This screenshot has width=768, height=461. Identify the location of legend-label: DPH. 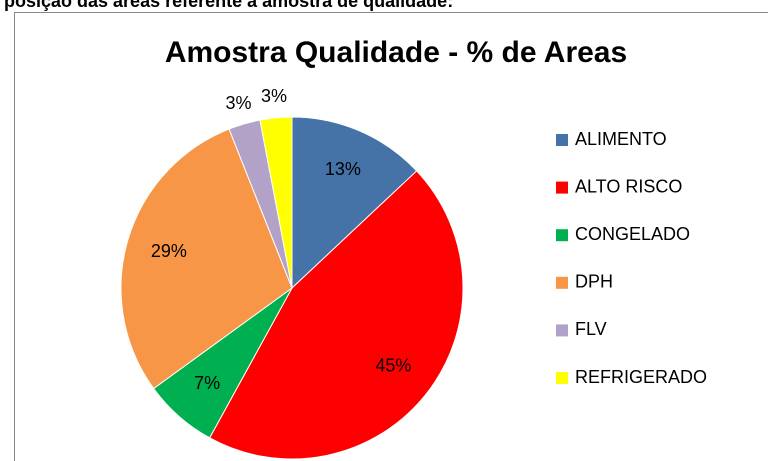
(594, 282).